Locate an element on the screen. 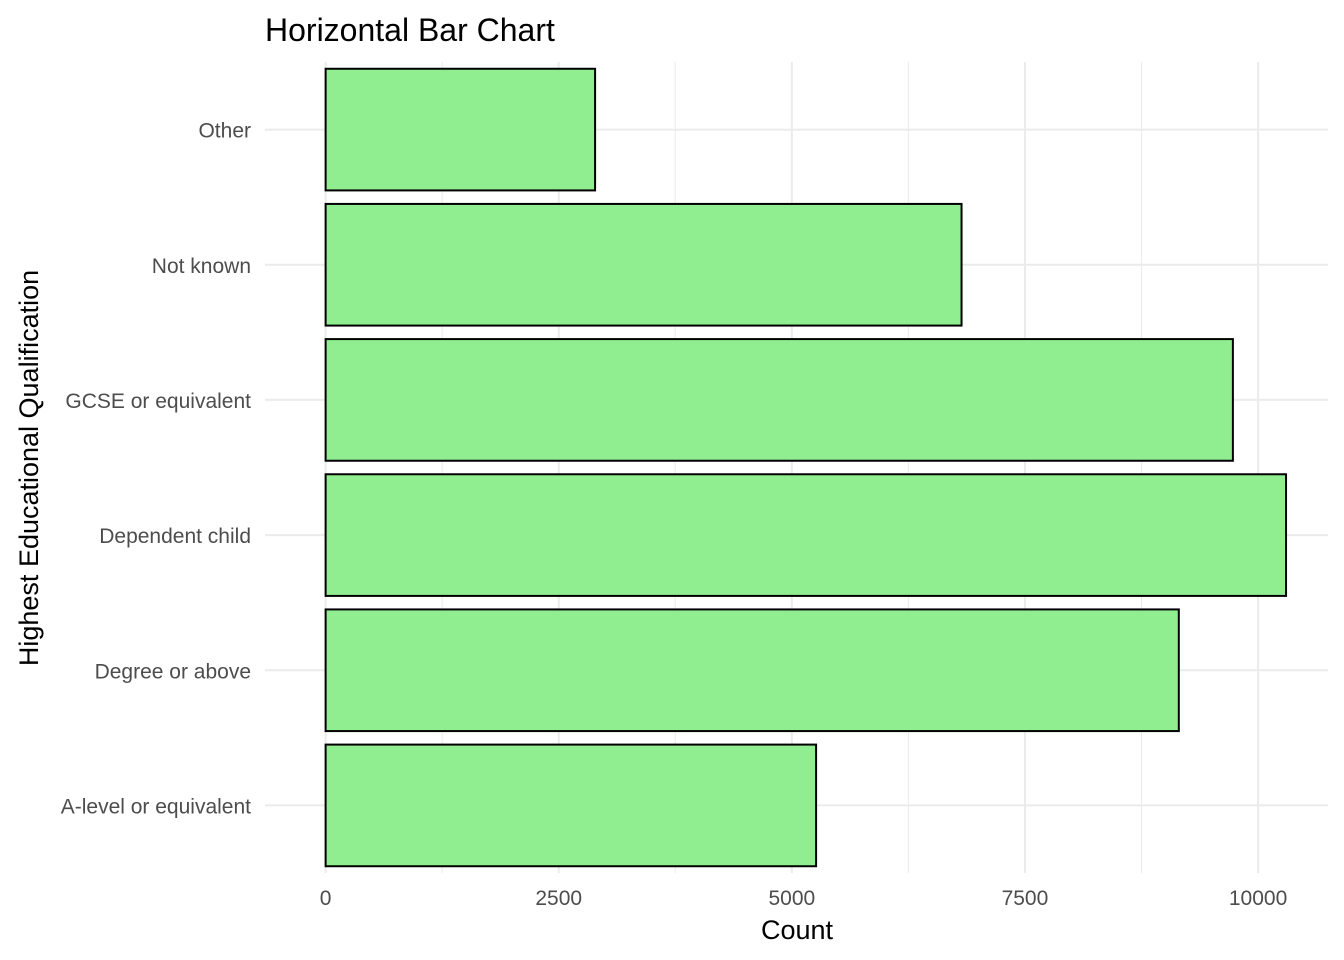  x-tick-label: 5000 is located at coordinates (791, 898).